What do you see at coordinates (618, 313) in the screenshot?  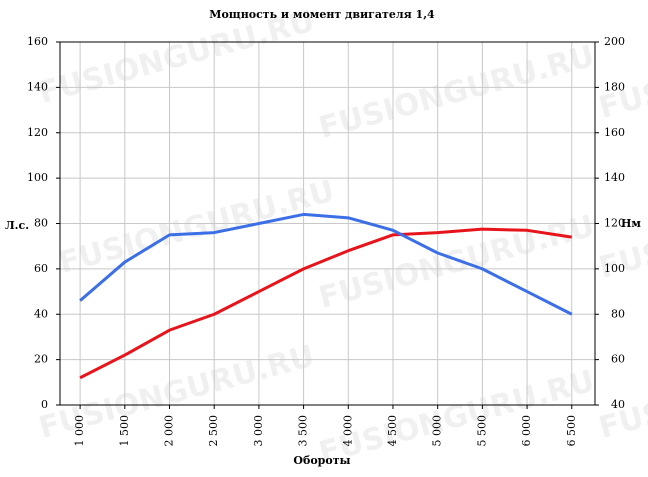 I see `y2-tick-label: 80` at bounding box center [618, 313].